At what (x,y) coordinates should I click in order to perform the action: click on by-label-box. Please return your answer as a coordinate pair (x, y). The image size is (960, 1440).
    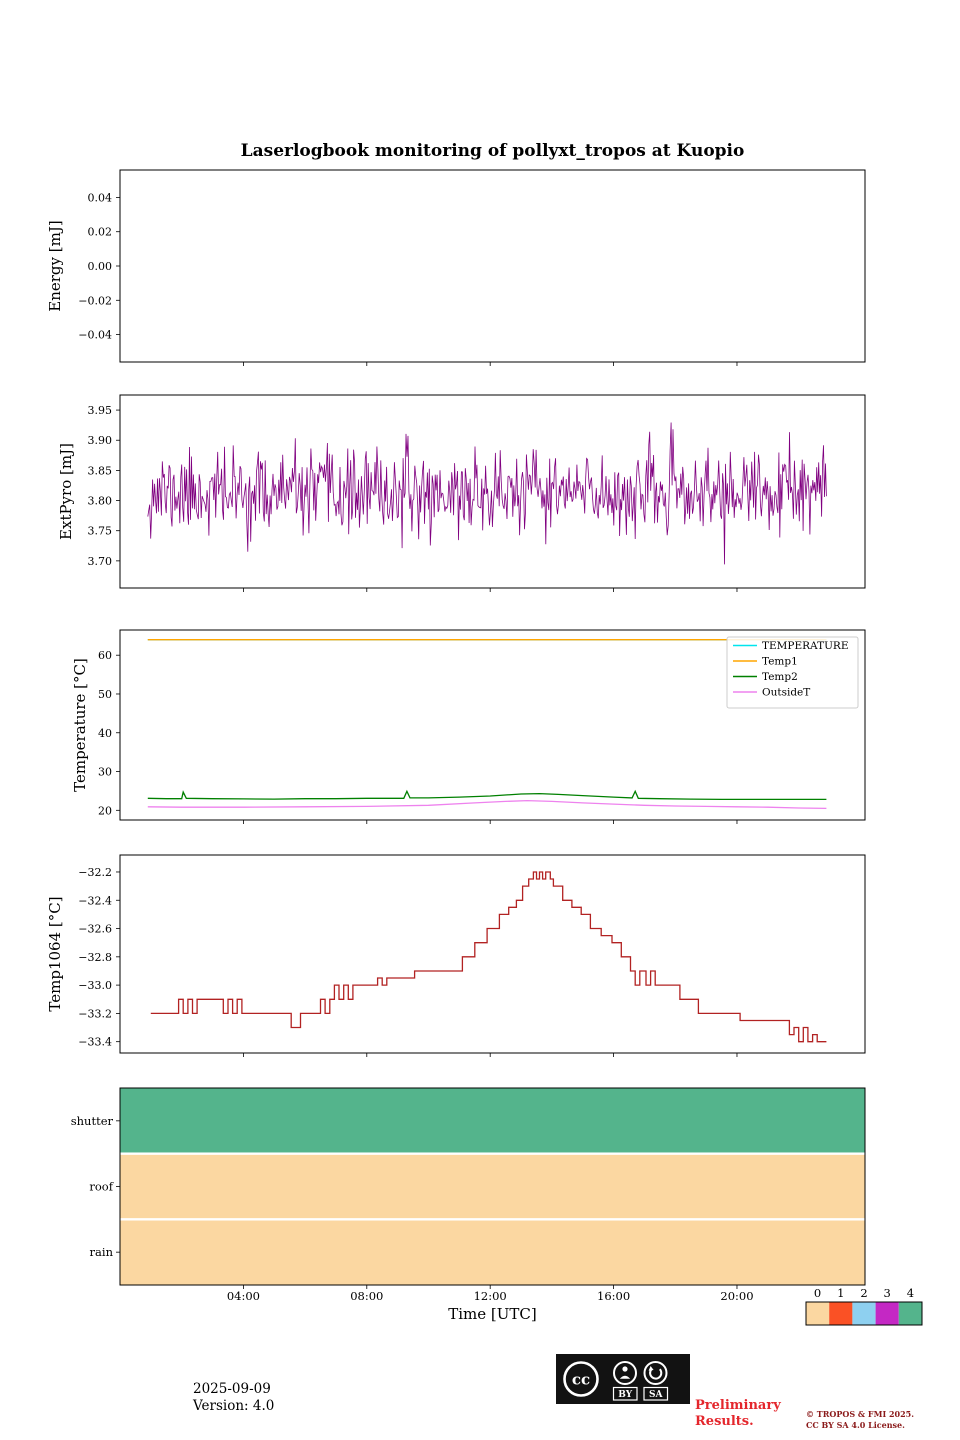
    Looking at the image, I should click on (625, 1393).